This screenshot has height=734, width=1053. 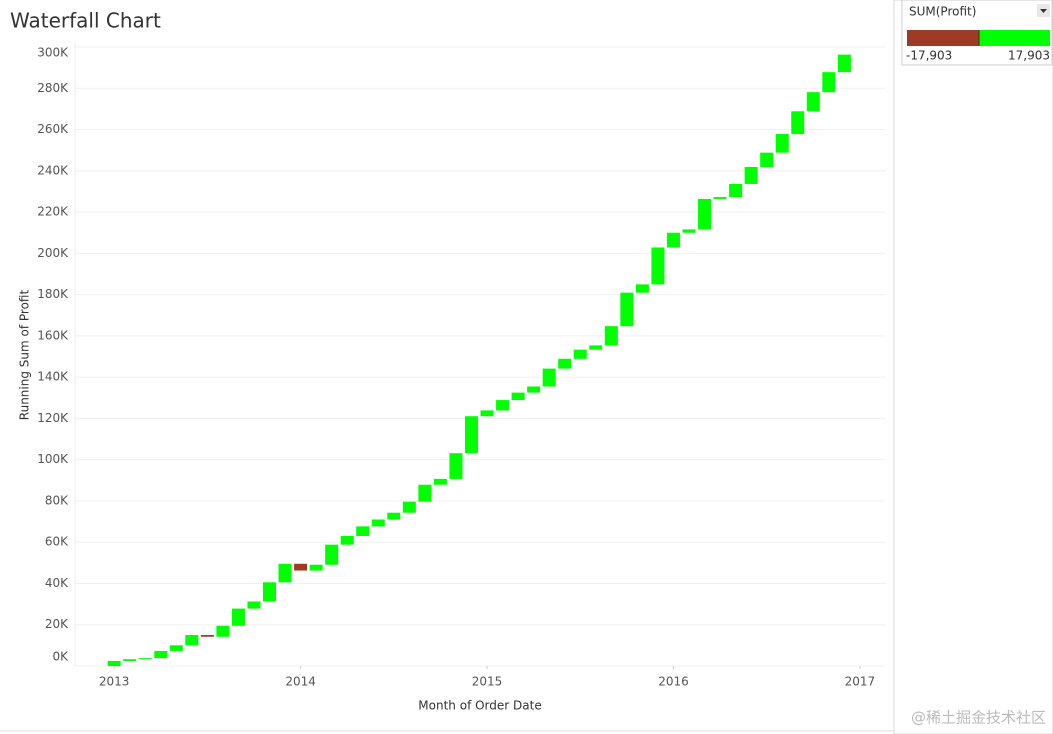 What do you see at coordinates (53, 418) in the screenshot?
I see `y-tick-label: 120K` at bounding box center [53, 418].